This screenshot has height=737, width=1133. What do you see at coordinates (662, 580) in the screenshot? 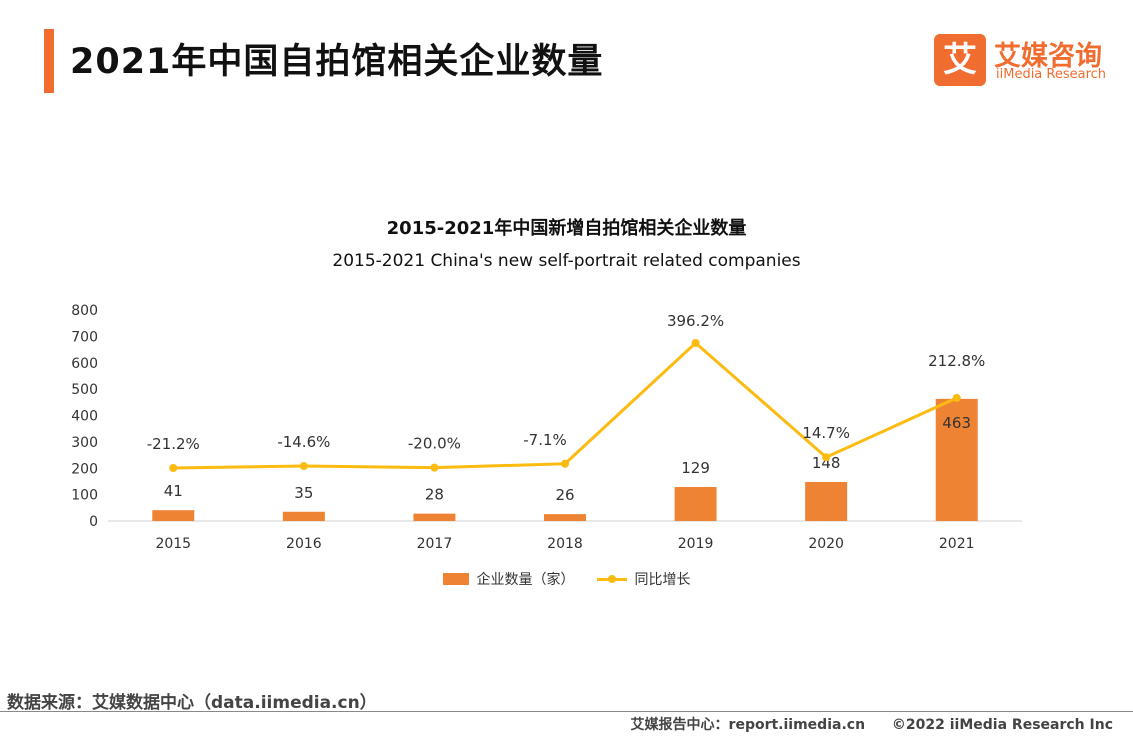
I see `legend-line-label: 同比增长` at bounding box center [662, 580].